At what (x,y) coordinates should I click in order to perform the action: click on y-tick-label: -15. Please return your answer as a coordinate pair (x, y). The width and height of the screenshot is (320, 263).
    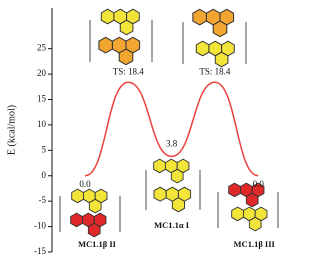
    Looking at the image, I should click on (40, 251).